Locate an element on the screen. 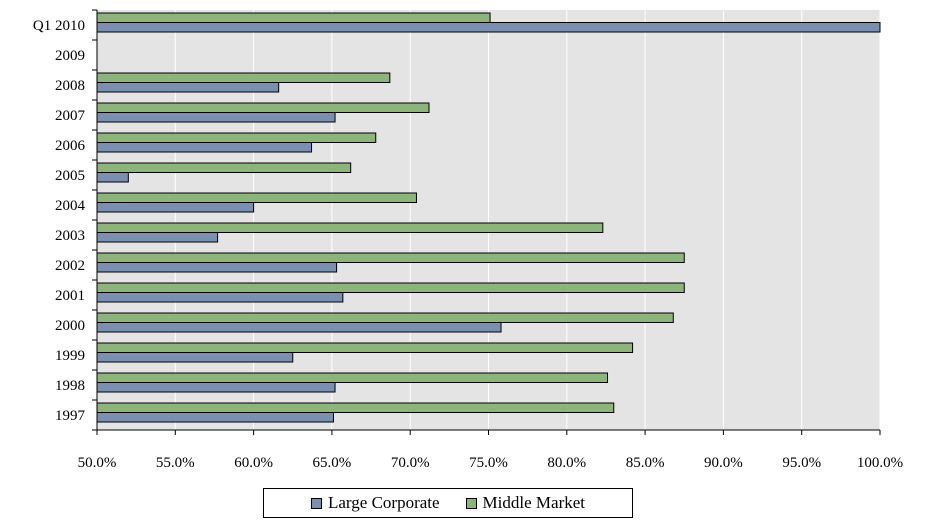 The image size is (929, 520). bar-middle-market-1999 is located at coordinates (365, 347).